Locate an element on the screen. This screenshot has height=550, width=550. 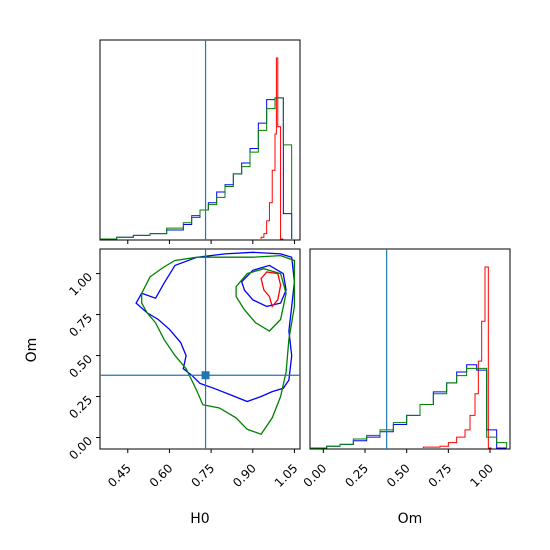
om-axis-label-x: Om is located at coordinates (410, 519).